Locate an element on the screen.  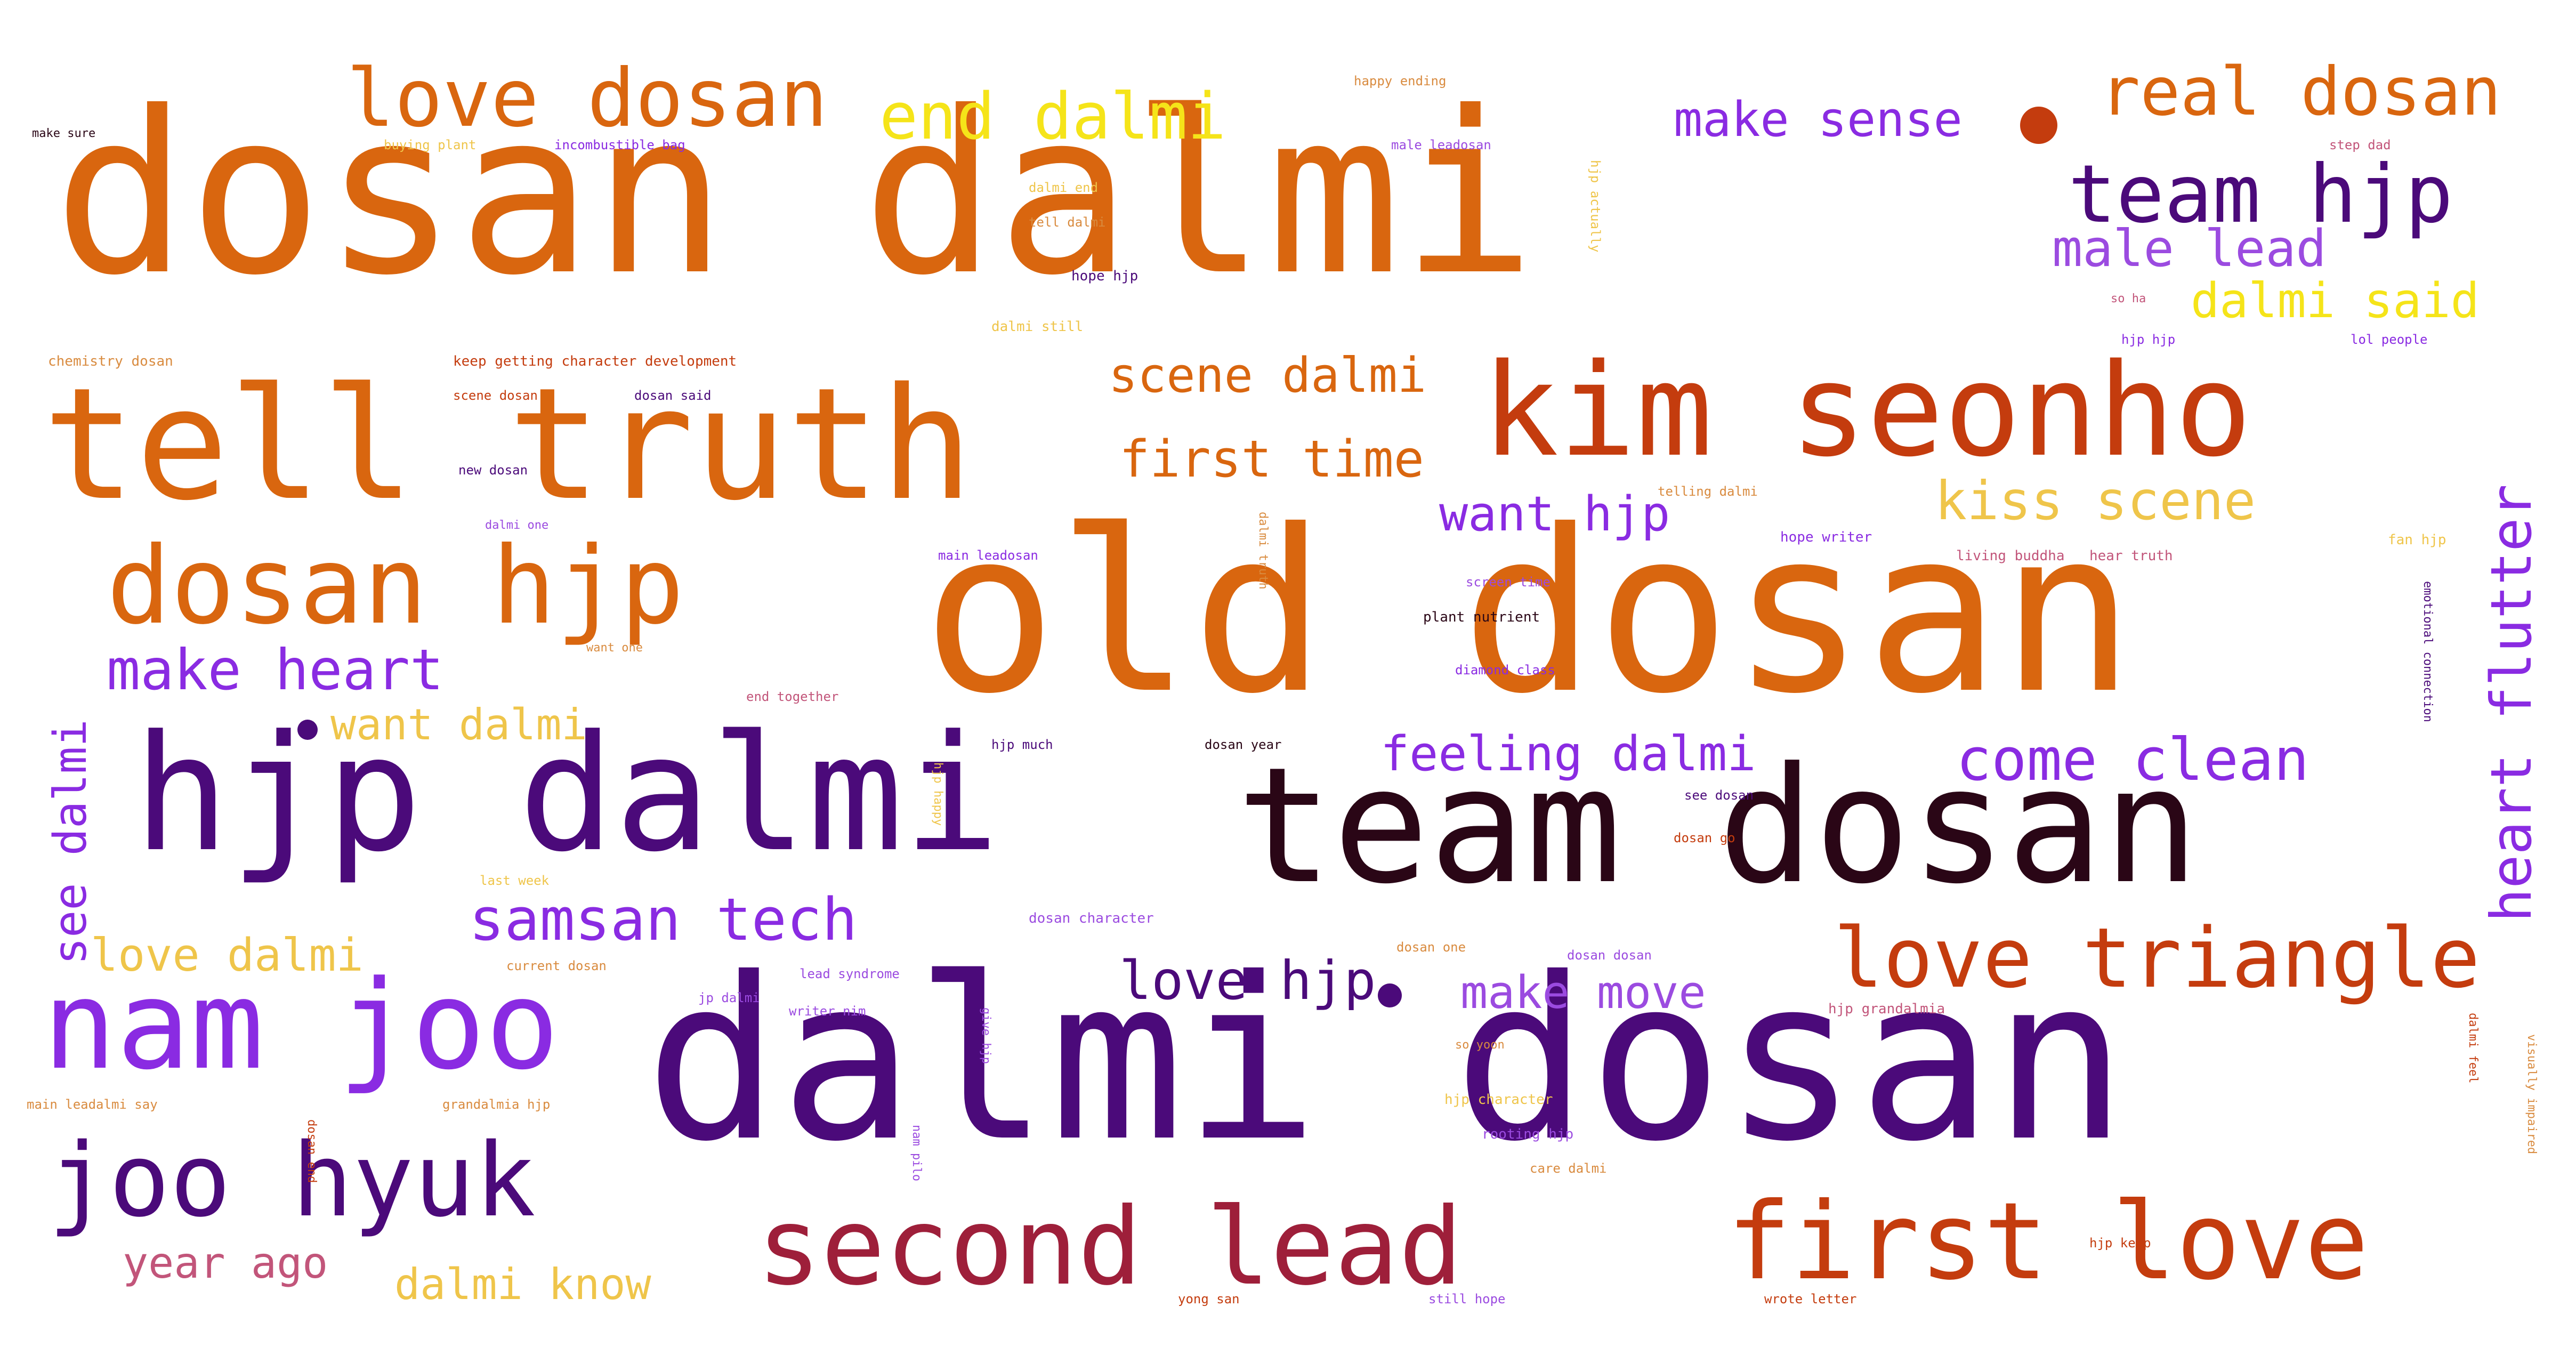
word: make sense is located at coordinates (1819, 120).